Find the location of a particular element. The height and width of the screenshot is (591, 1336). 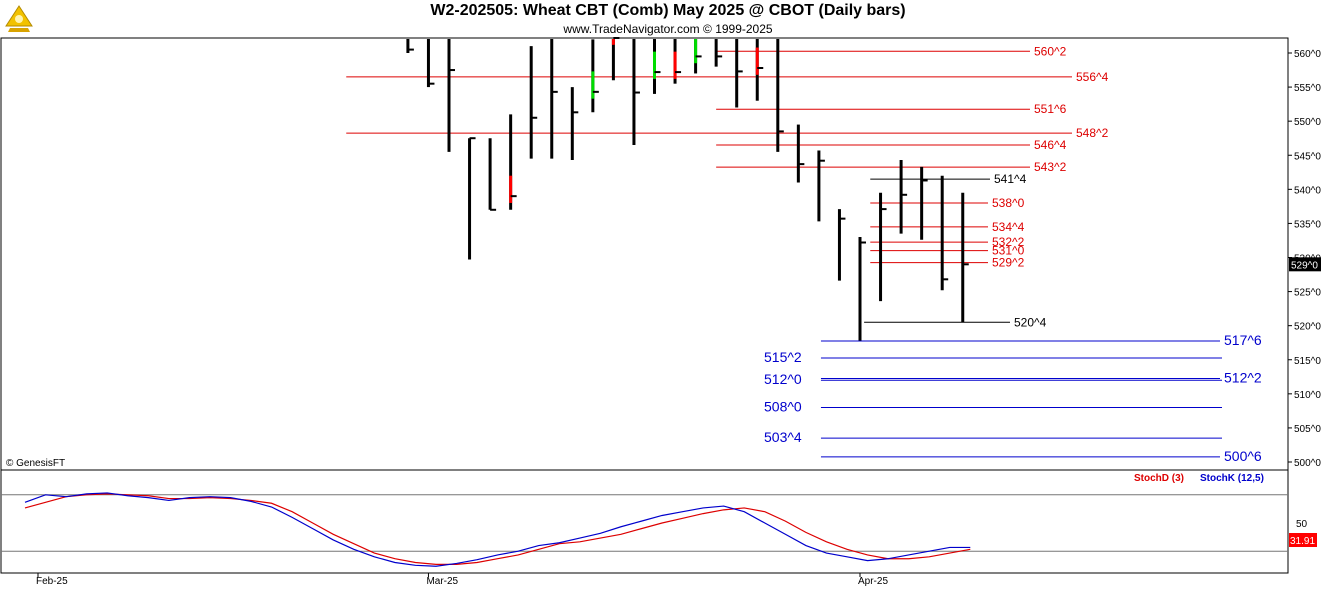

osc-value-label: 31.91 is located at coordinates (1302, 541).